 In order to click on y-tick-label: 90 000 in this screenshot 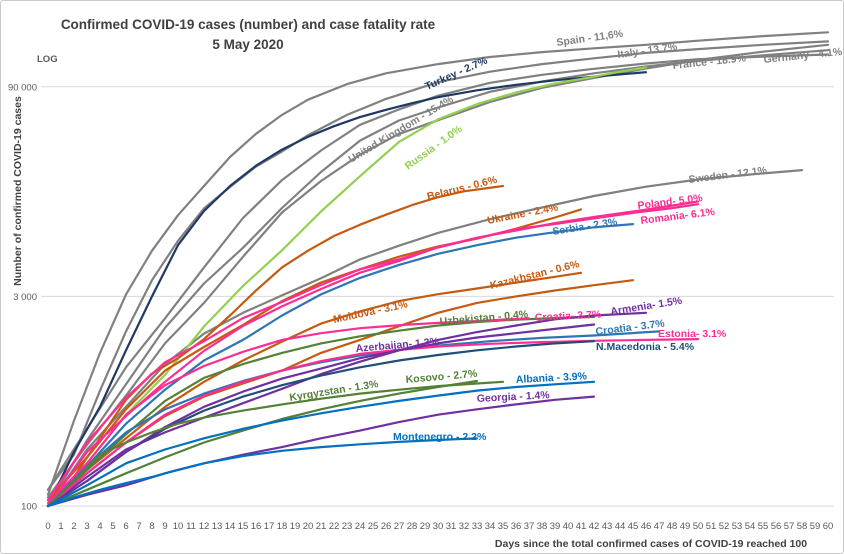, I will do `click(22, 87)`.